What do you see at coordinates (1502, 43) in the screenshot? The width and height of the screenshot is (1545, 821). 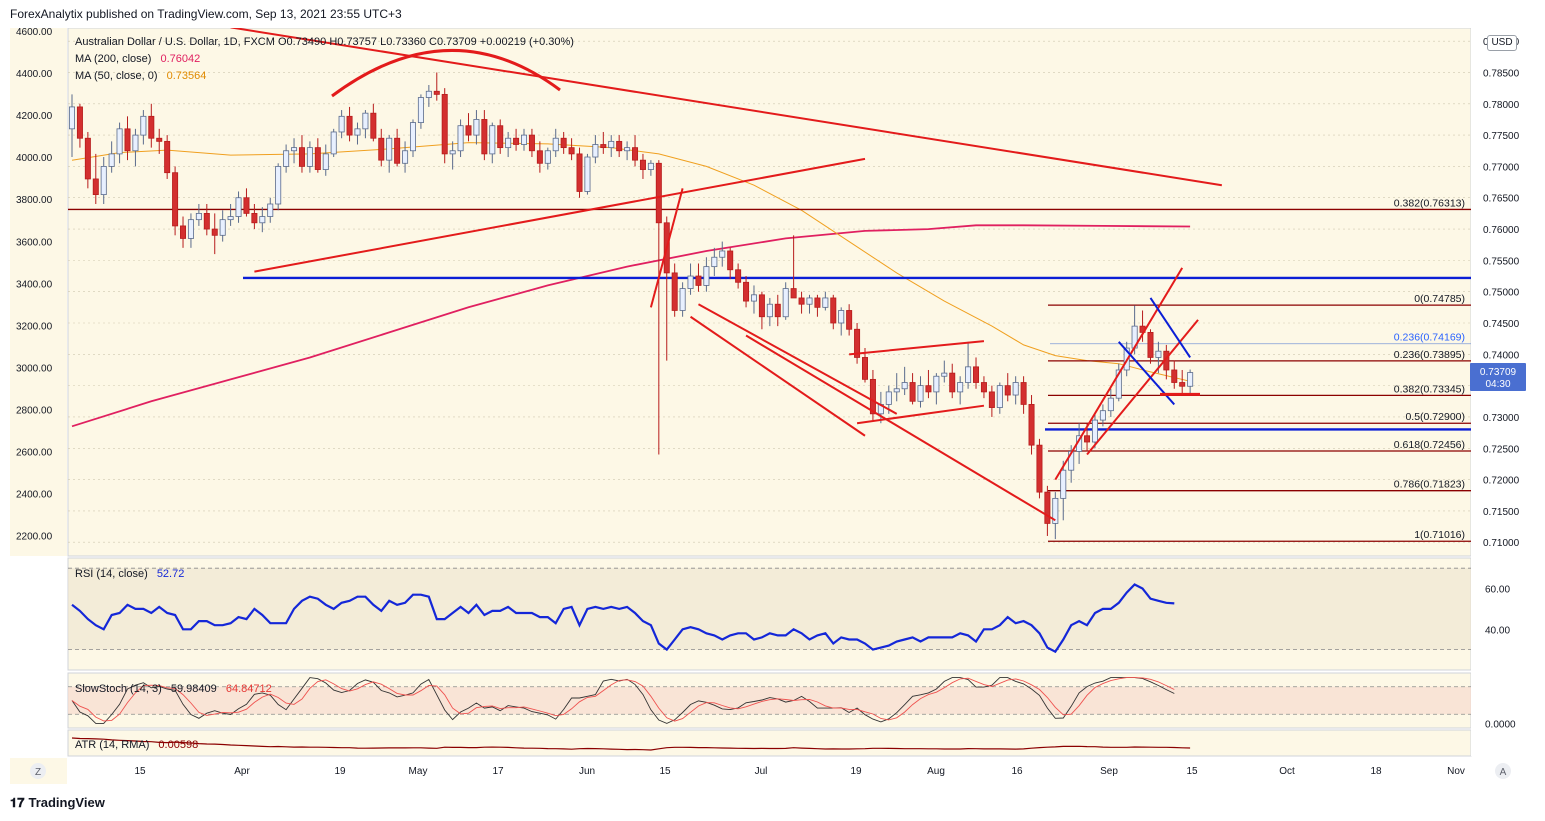 I see `currency-badge: USD` at bounding box center [1502, 43].